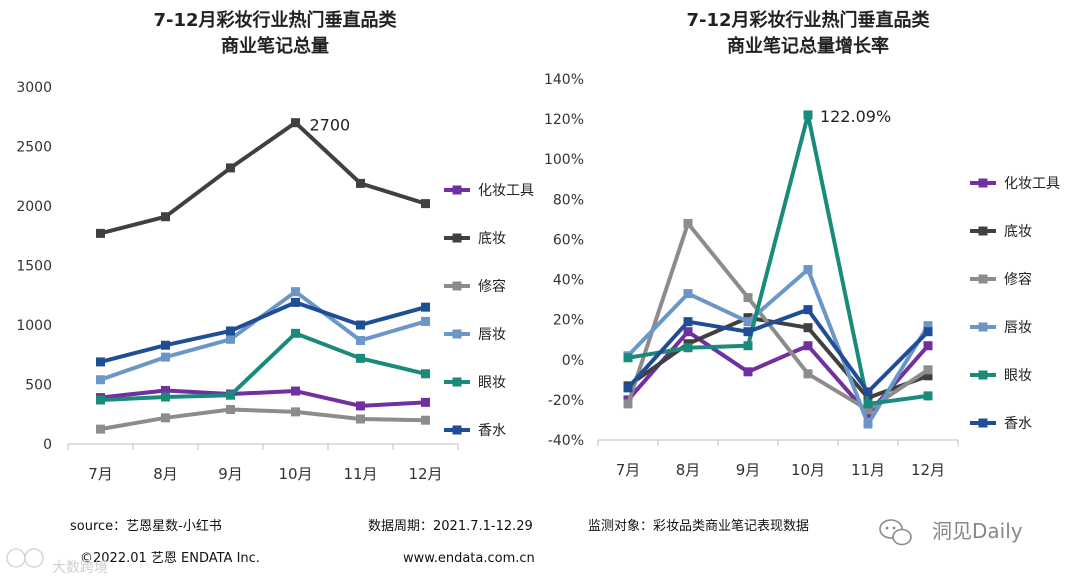 The width and height of the screenshot is (1080, 581). Describe the element at coordinates (568, 281) in the screenshot. I see `right-y-tick-label: 40%` at that location.